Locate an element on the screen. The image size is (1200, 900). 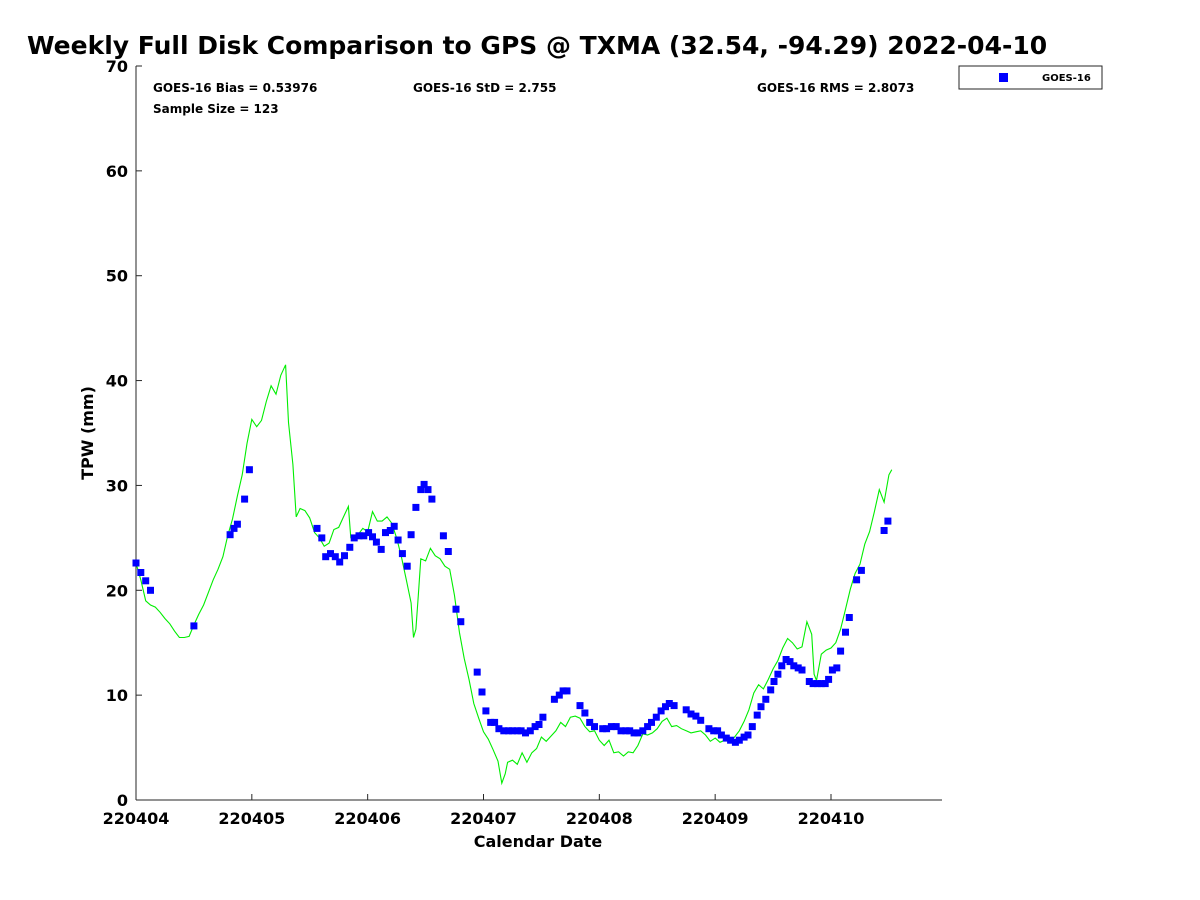
legend: GOES-16 is located at coordinates (1030, 77).